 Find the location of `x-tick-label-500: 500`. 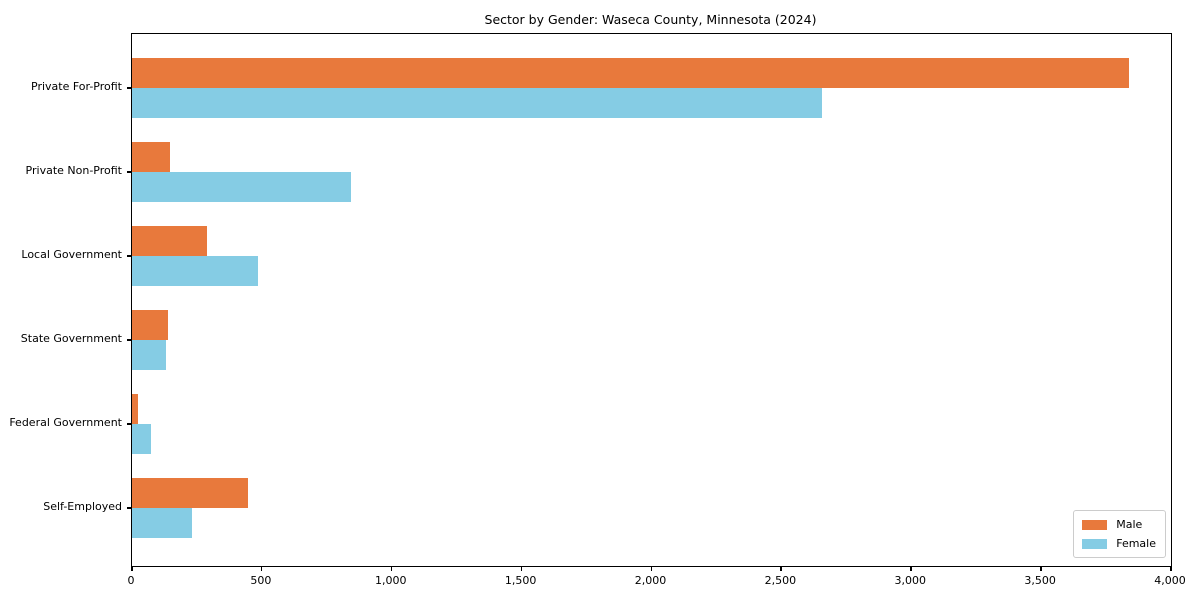

x-tick-label-500: 500 is located at coordinates (261, 580).